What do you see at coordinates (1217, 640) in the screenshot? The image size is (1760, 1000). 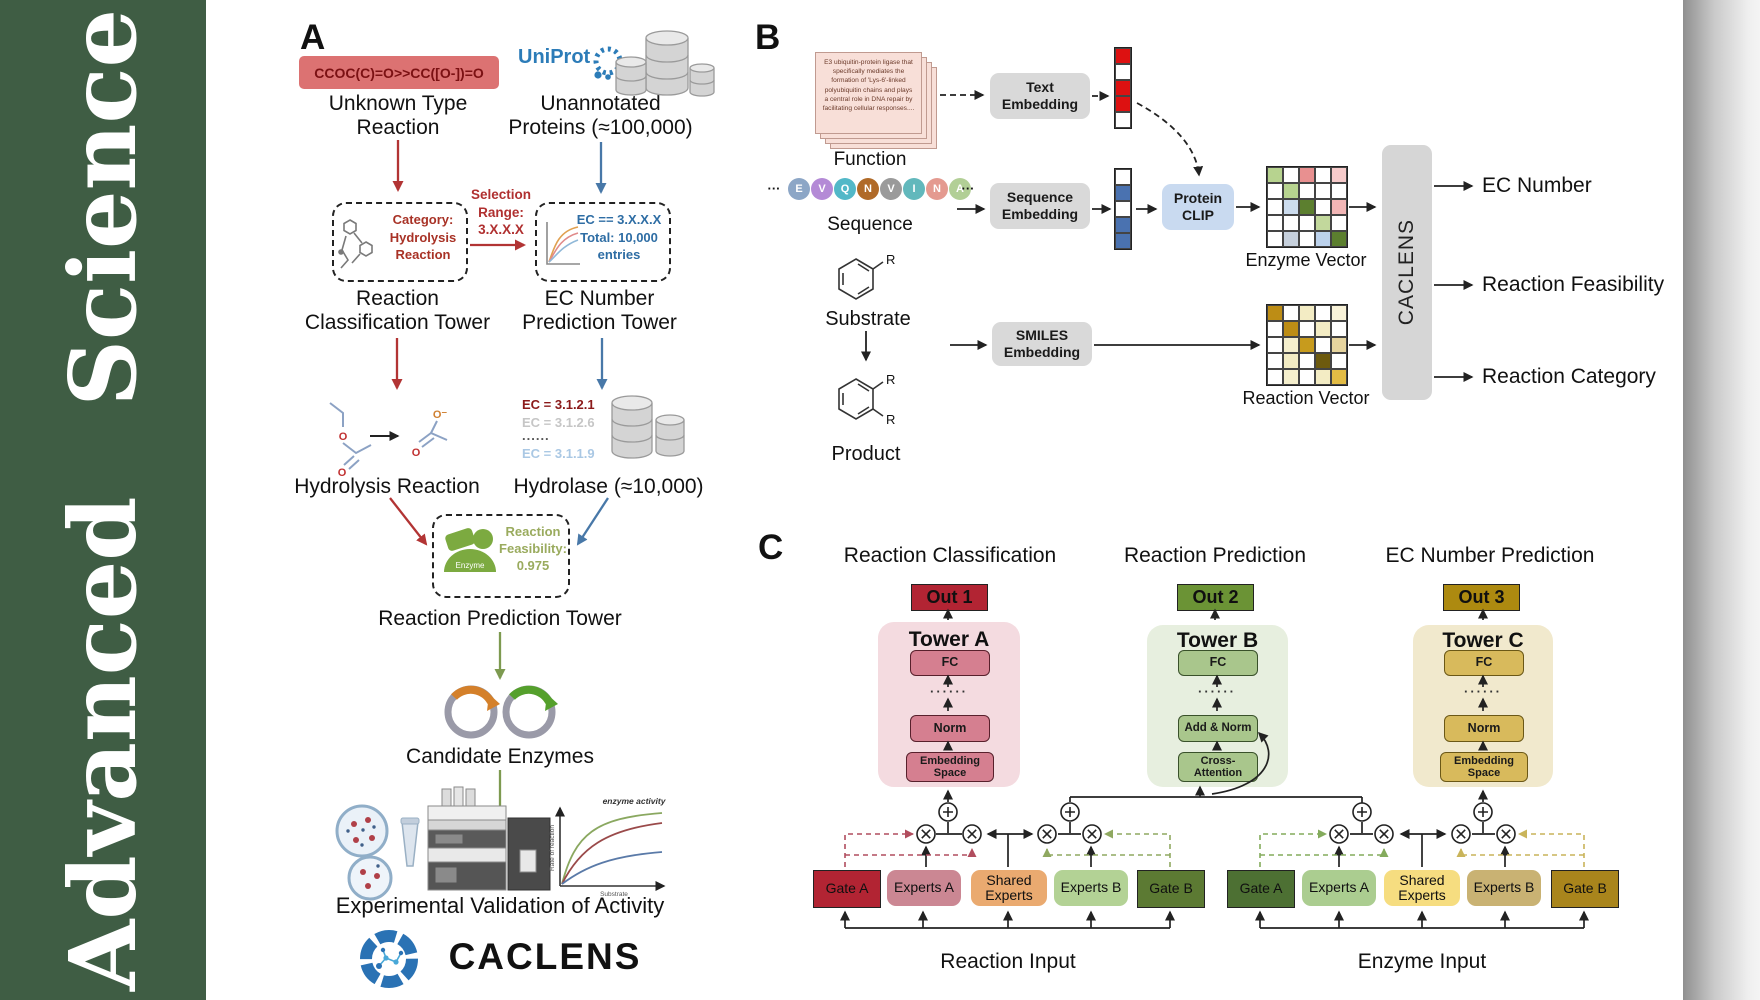 I see `tower-b-title: Tower B` at bounding box center [1217, 640].